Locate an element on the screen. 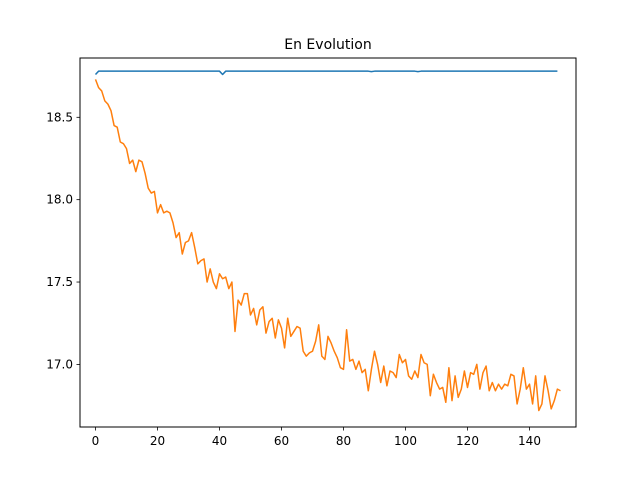 This screenshot has height=480, width=640. x-tick-label: 40 is located at coordinates (219, 441).